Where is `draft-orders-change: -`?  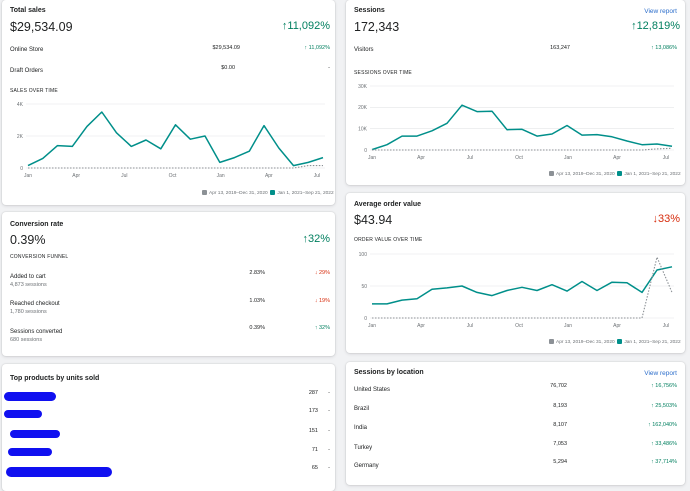
draft-orders-change: - is located at coordinates (329, 68).